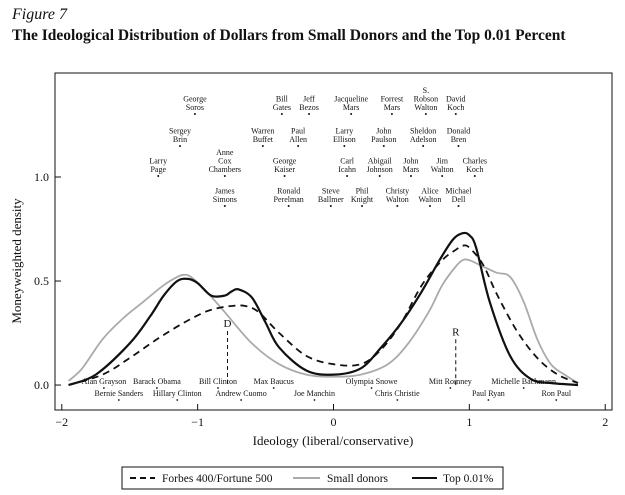 The width and height of the screenshot is (625, 495). Describe the element at coordinates (288, 191) in the screenshot. I see `billionaire-name-line: Ronald` at that location.